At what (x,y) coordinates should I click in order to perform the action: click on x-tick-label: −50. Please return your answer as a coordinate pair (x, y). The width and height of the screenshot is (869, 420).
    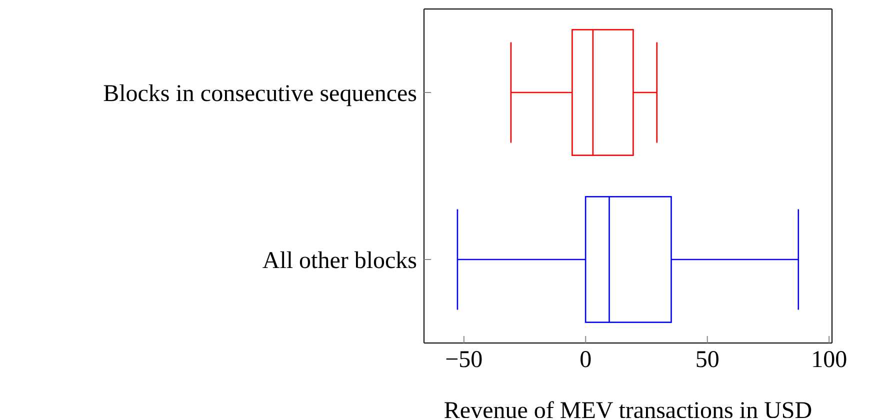
    Looking at the image, I should click on (464, 360).